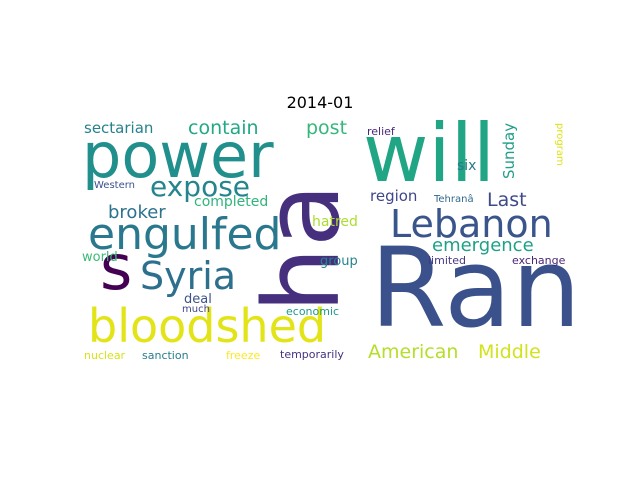  I want to click on word-region: region, so click(394, 196).